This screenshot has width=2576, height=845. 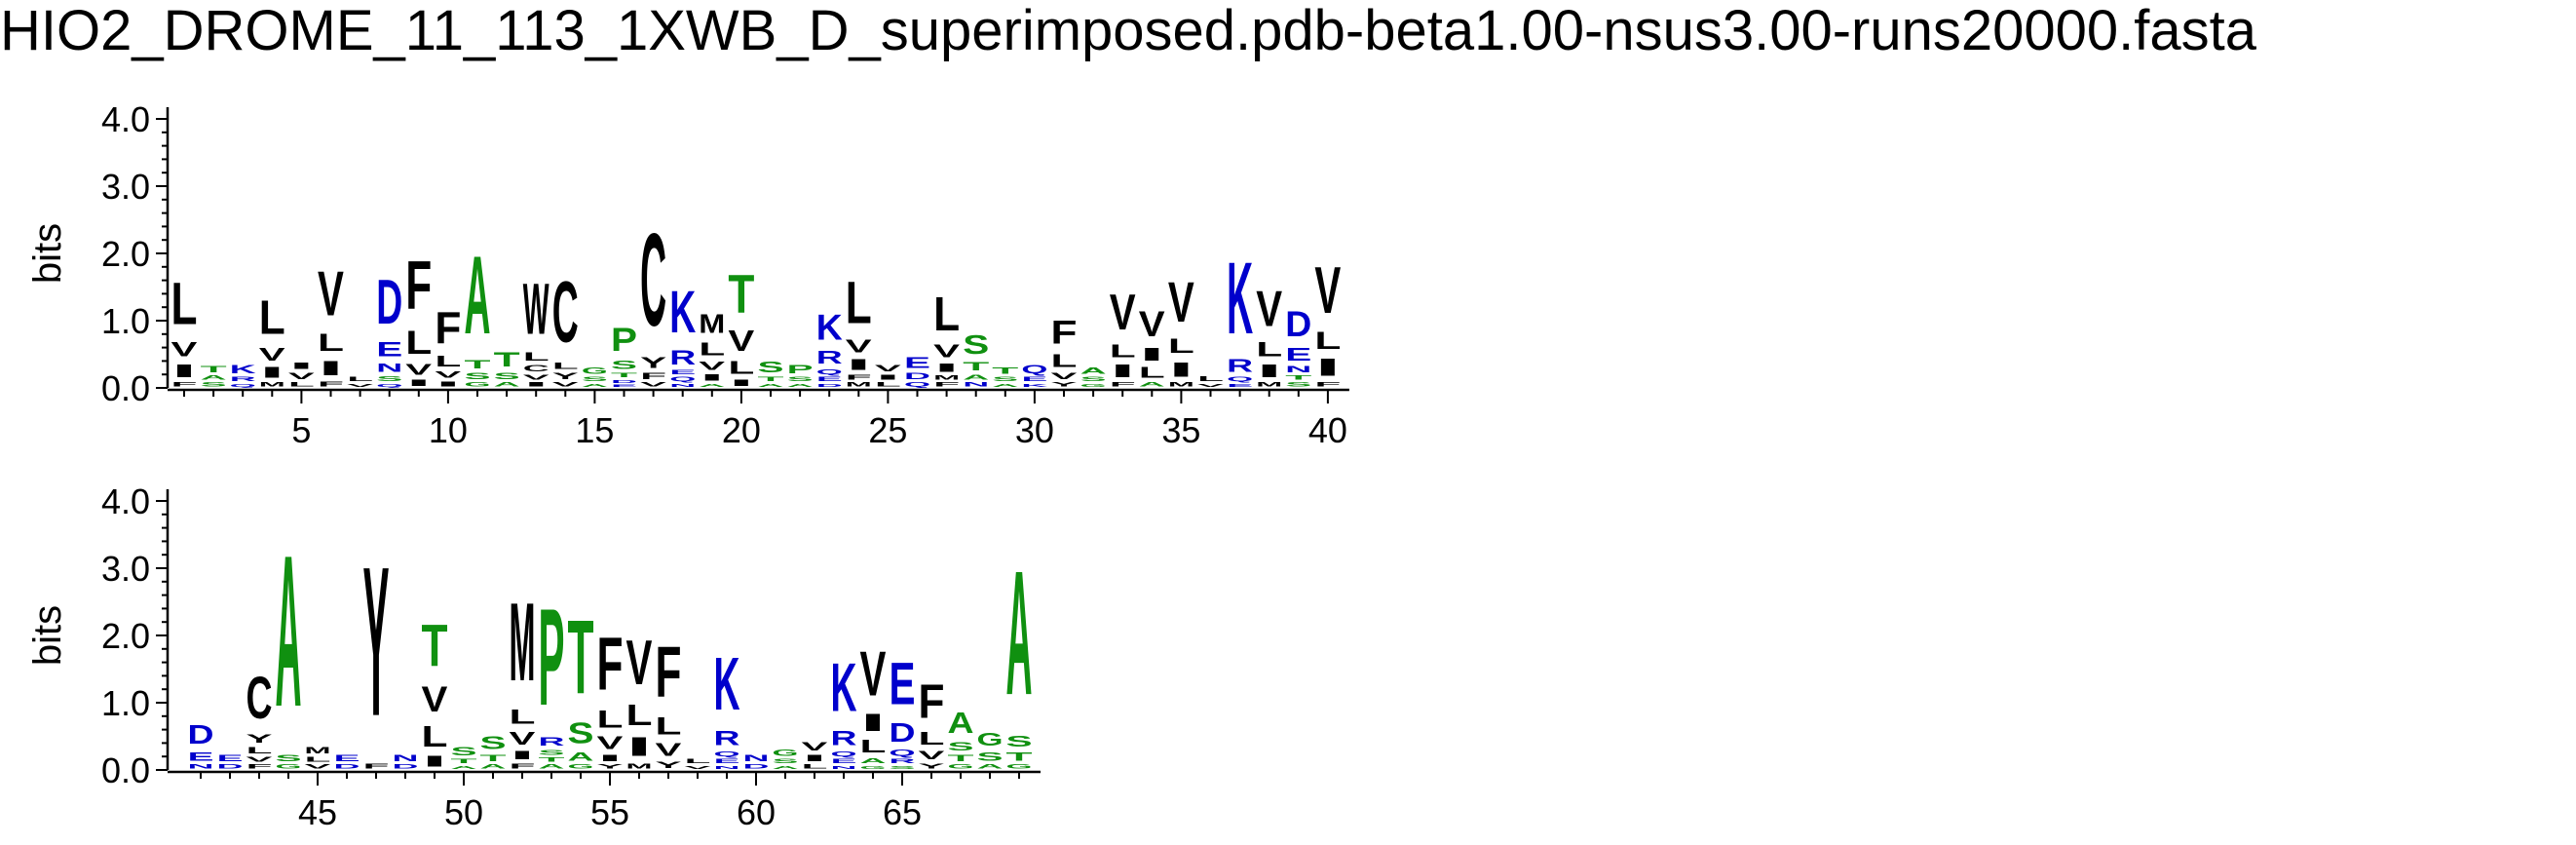 What do you see at coordinates (609, 812) in the screenshot?
I see `x-tick-label: 55` at bounding box center [609, 812].